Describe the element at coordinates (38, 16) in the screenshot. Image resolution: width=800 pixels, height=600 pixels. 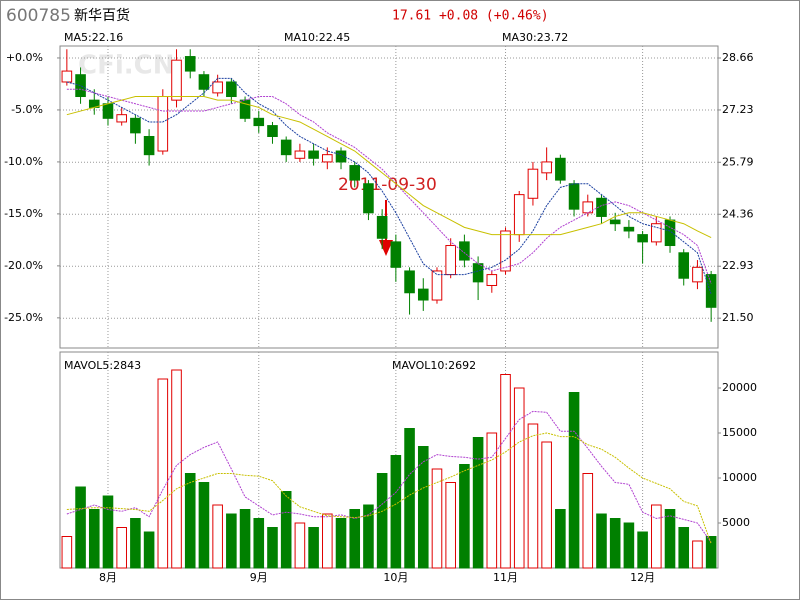
I see `stock-code: 600785` at that location.